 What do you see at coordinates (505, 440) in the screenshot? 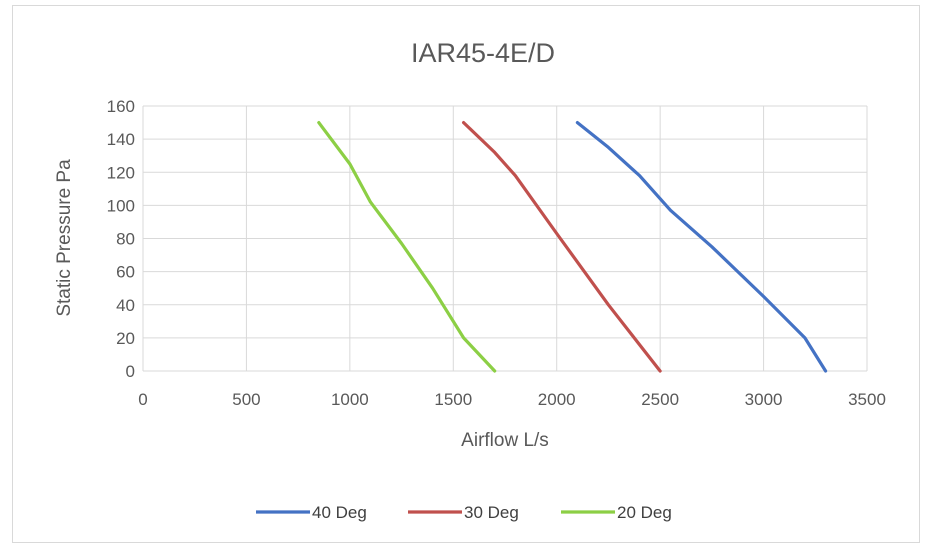
I see `x-axis-title: Airflow L/s` at bounding box center [505, 440].